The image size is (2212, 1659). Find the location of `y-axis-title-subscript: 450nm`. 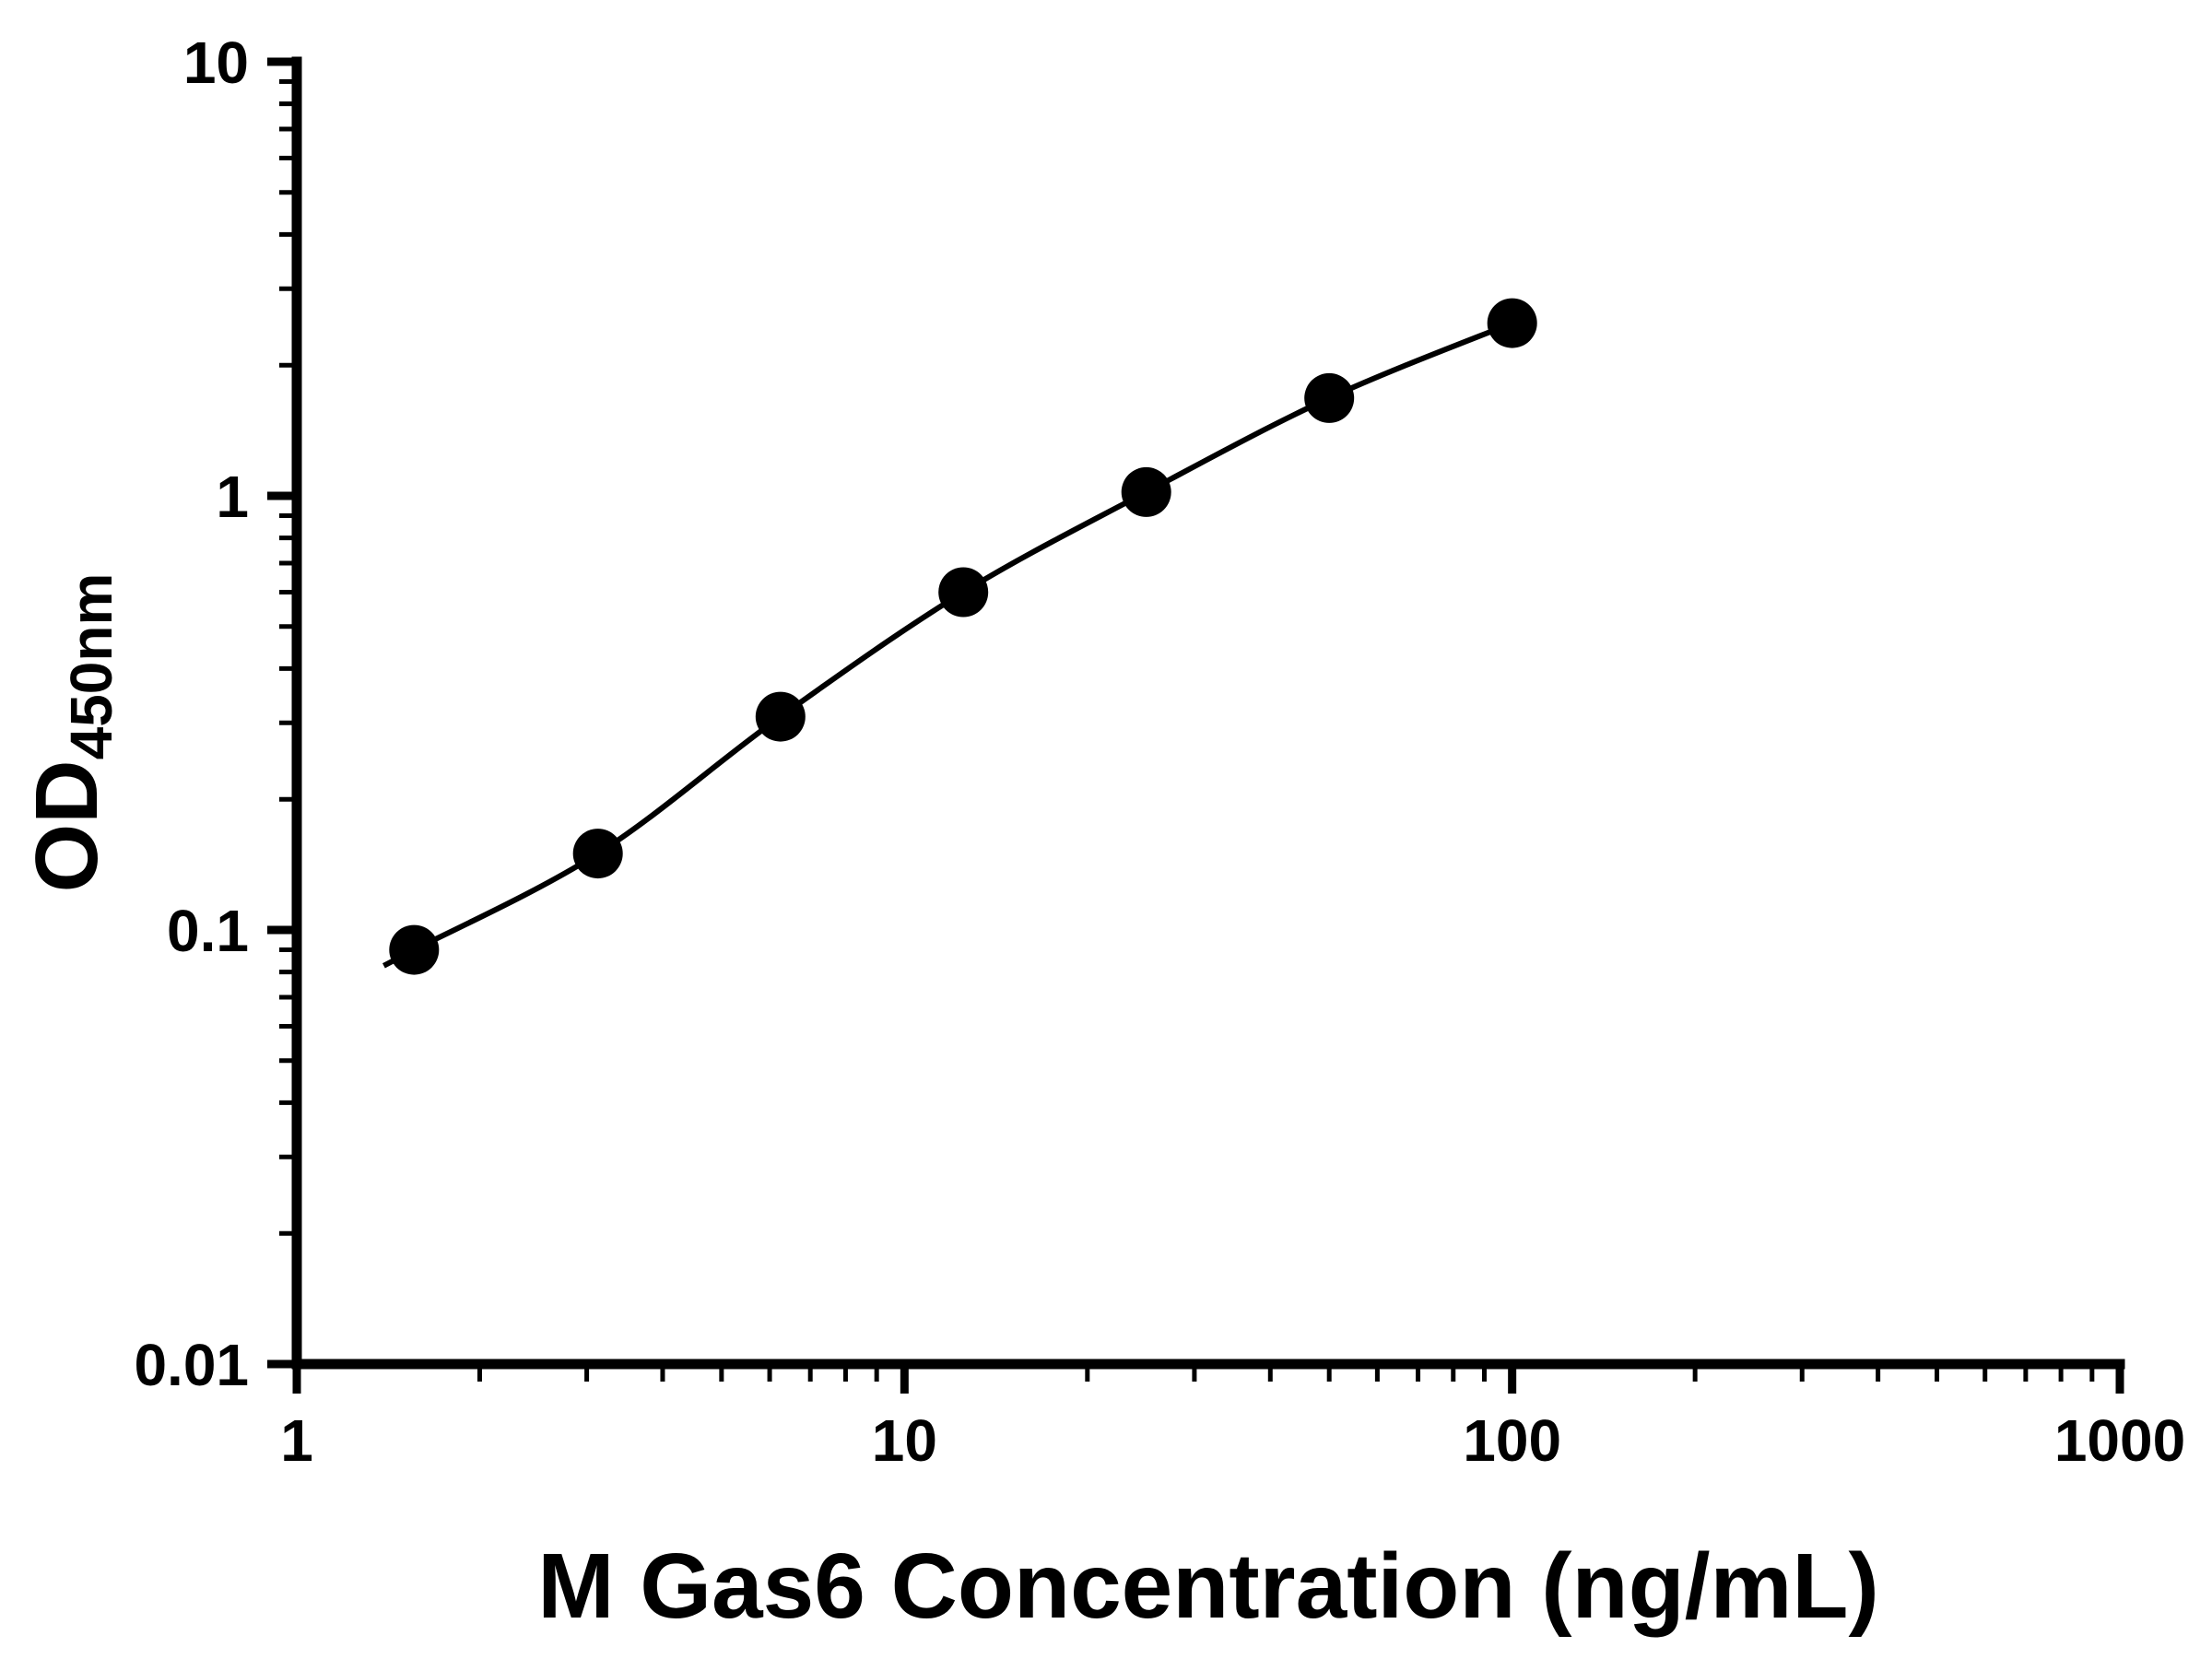

y-axis-title-subscript: 450nm is located at coordinates (91, 666).